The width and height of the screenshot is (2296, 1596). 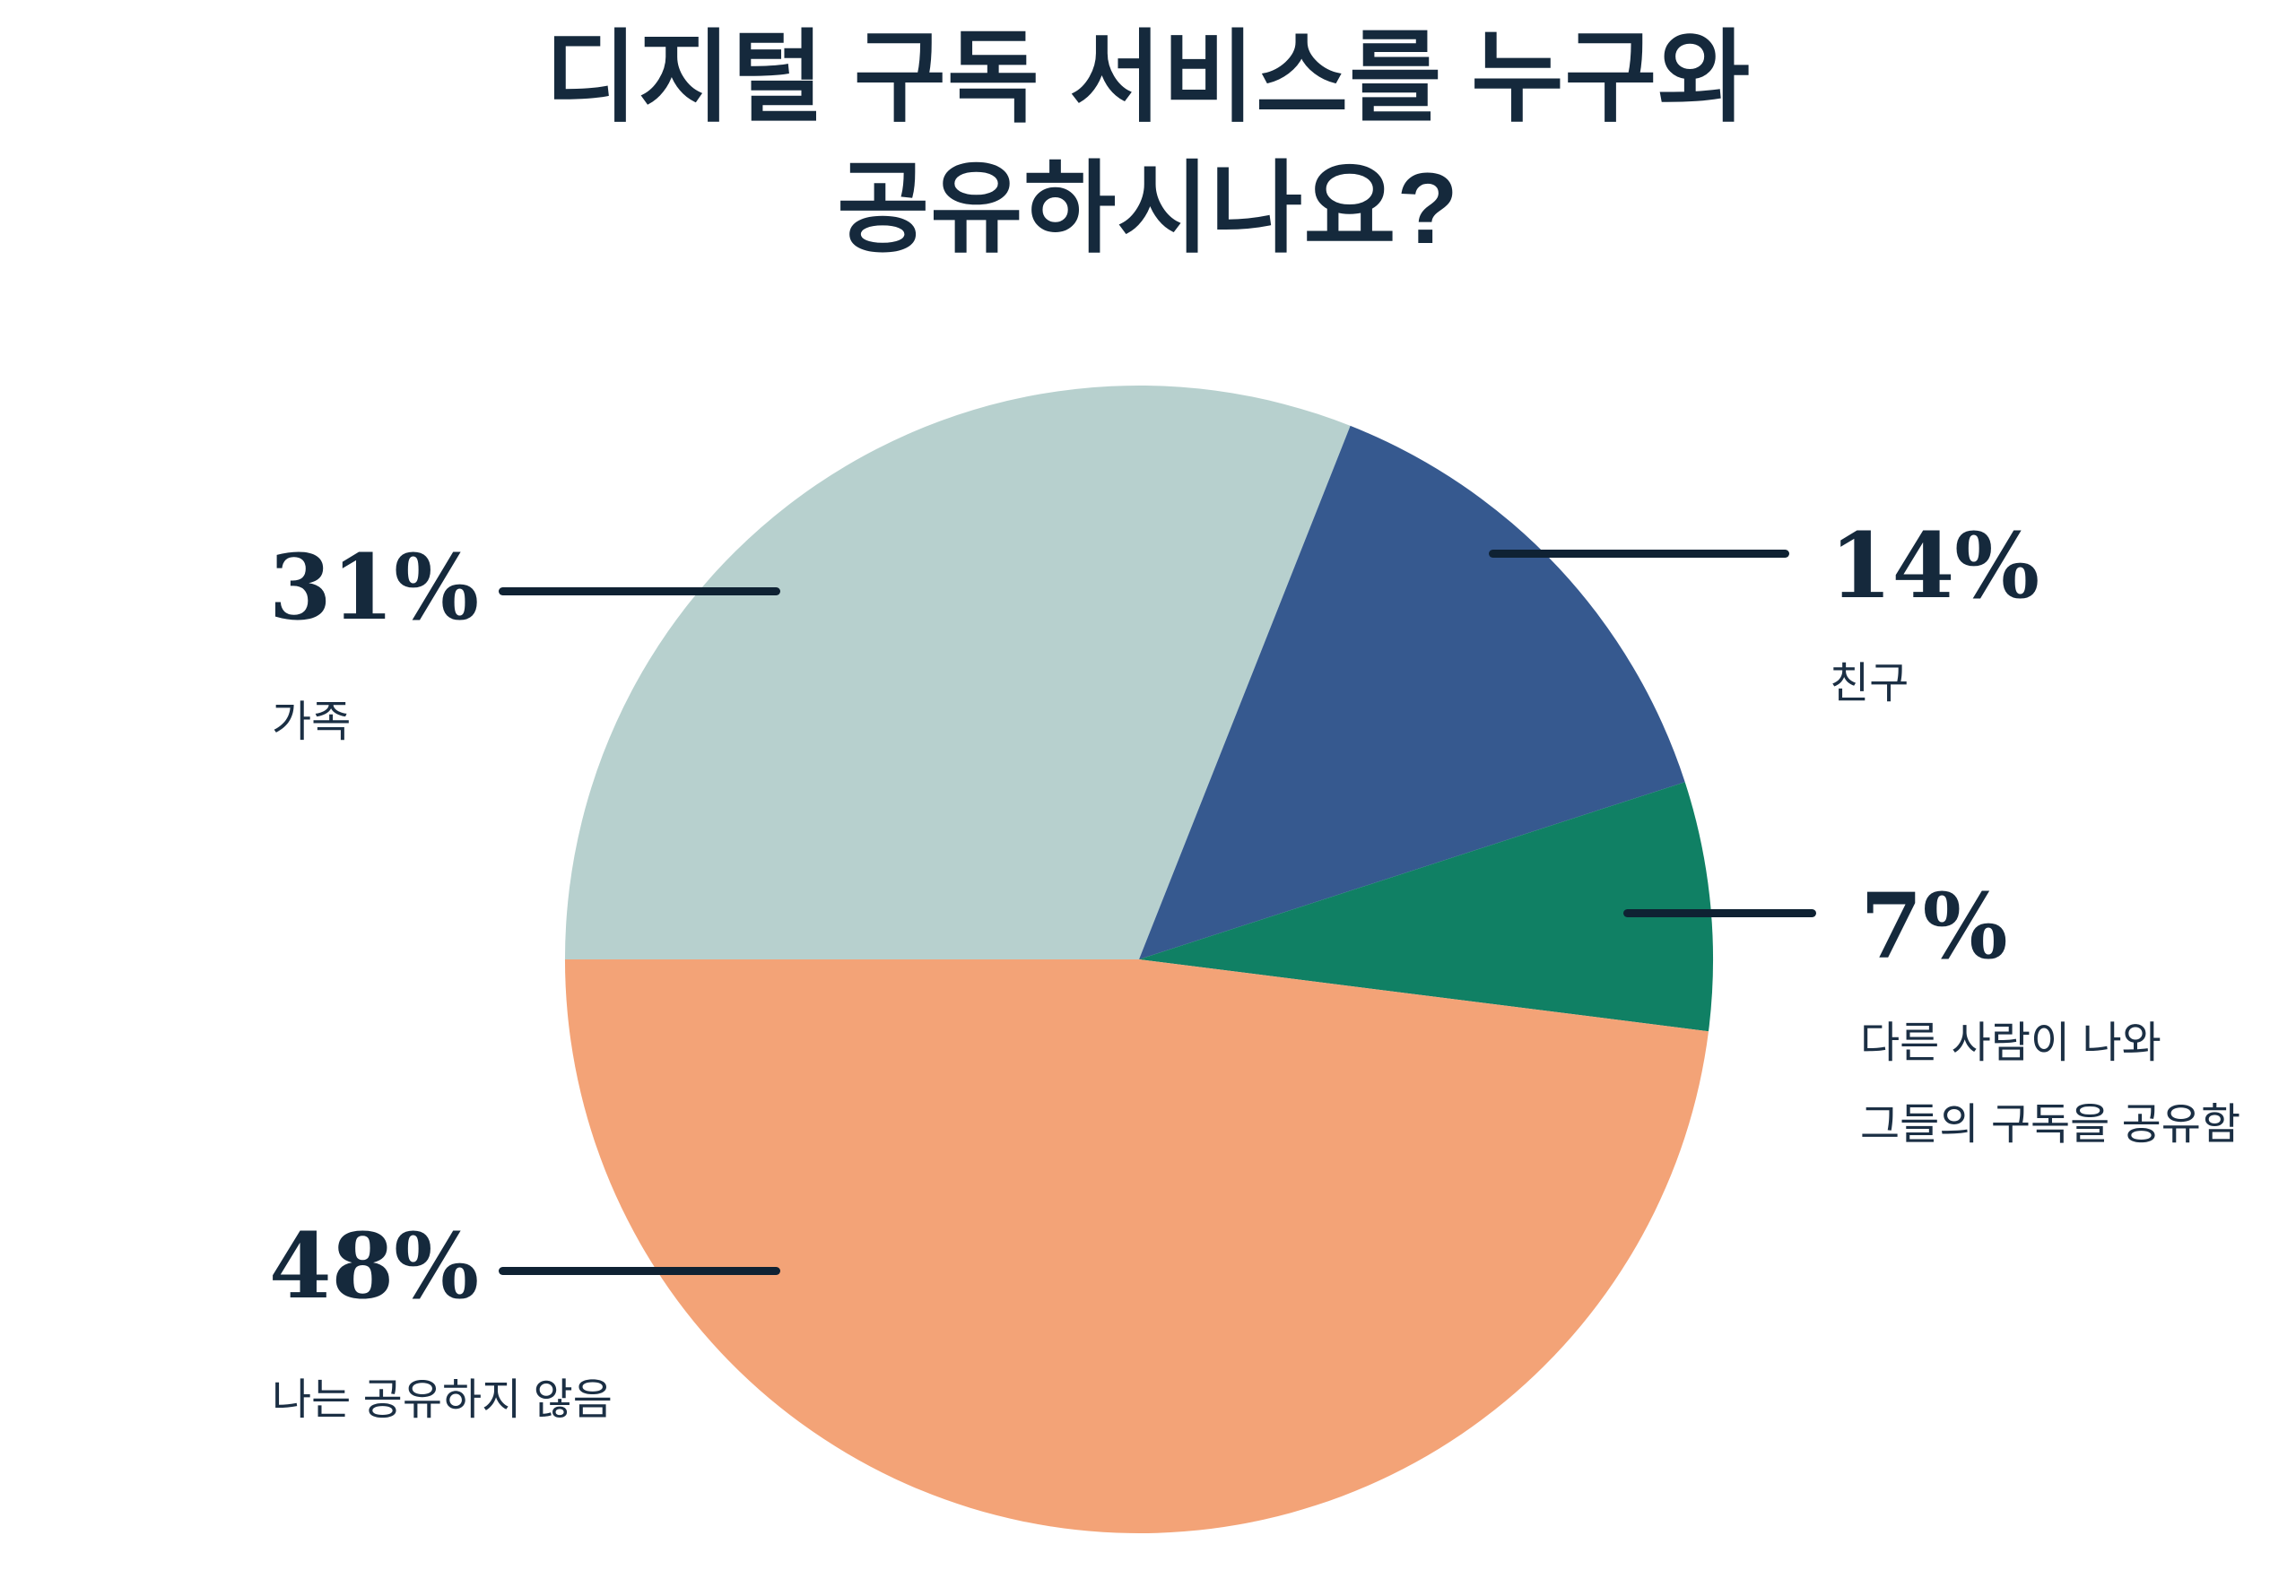 What do you see at coordinates (2010, 1043) in the screenshot?
I see `callout-shared-with-me-label-line-1: 다른 사람이 나와` at bounding box center [2010, 1043].